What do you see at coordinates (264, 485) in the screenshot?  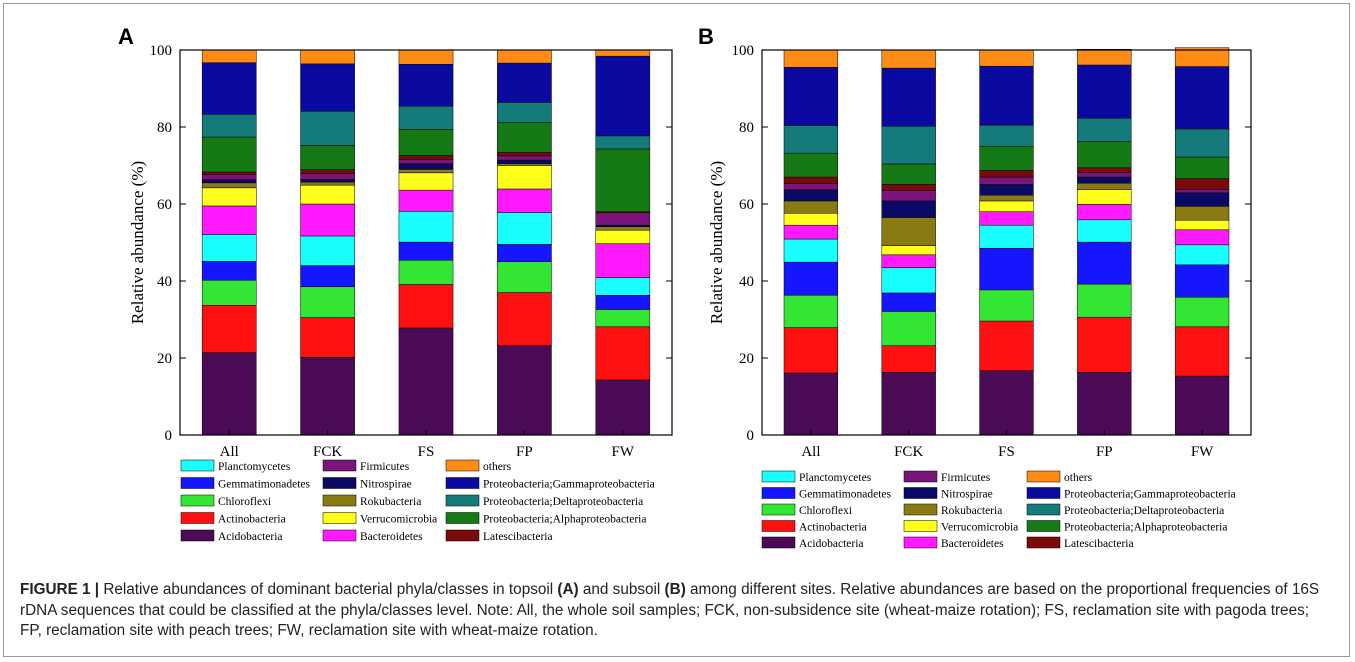 I see `legend-label-a-gemmatimonadetes: Gemmatimonadetes` at bounding box center [264, 485].